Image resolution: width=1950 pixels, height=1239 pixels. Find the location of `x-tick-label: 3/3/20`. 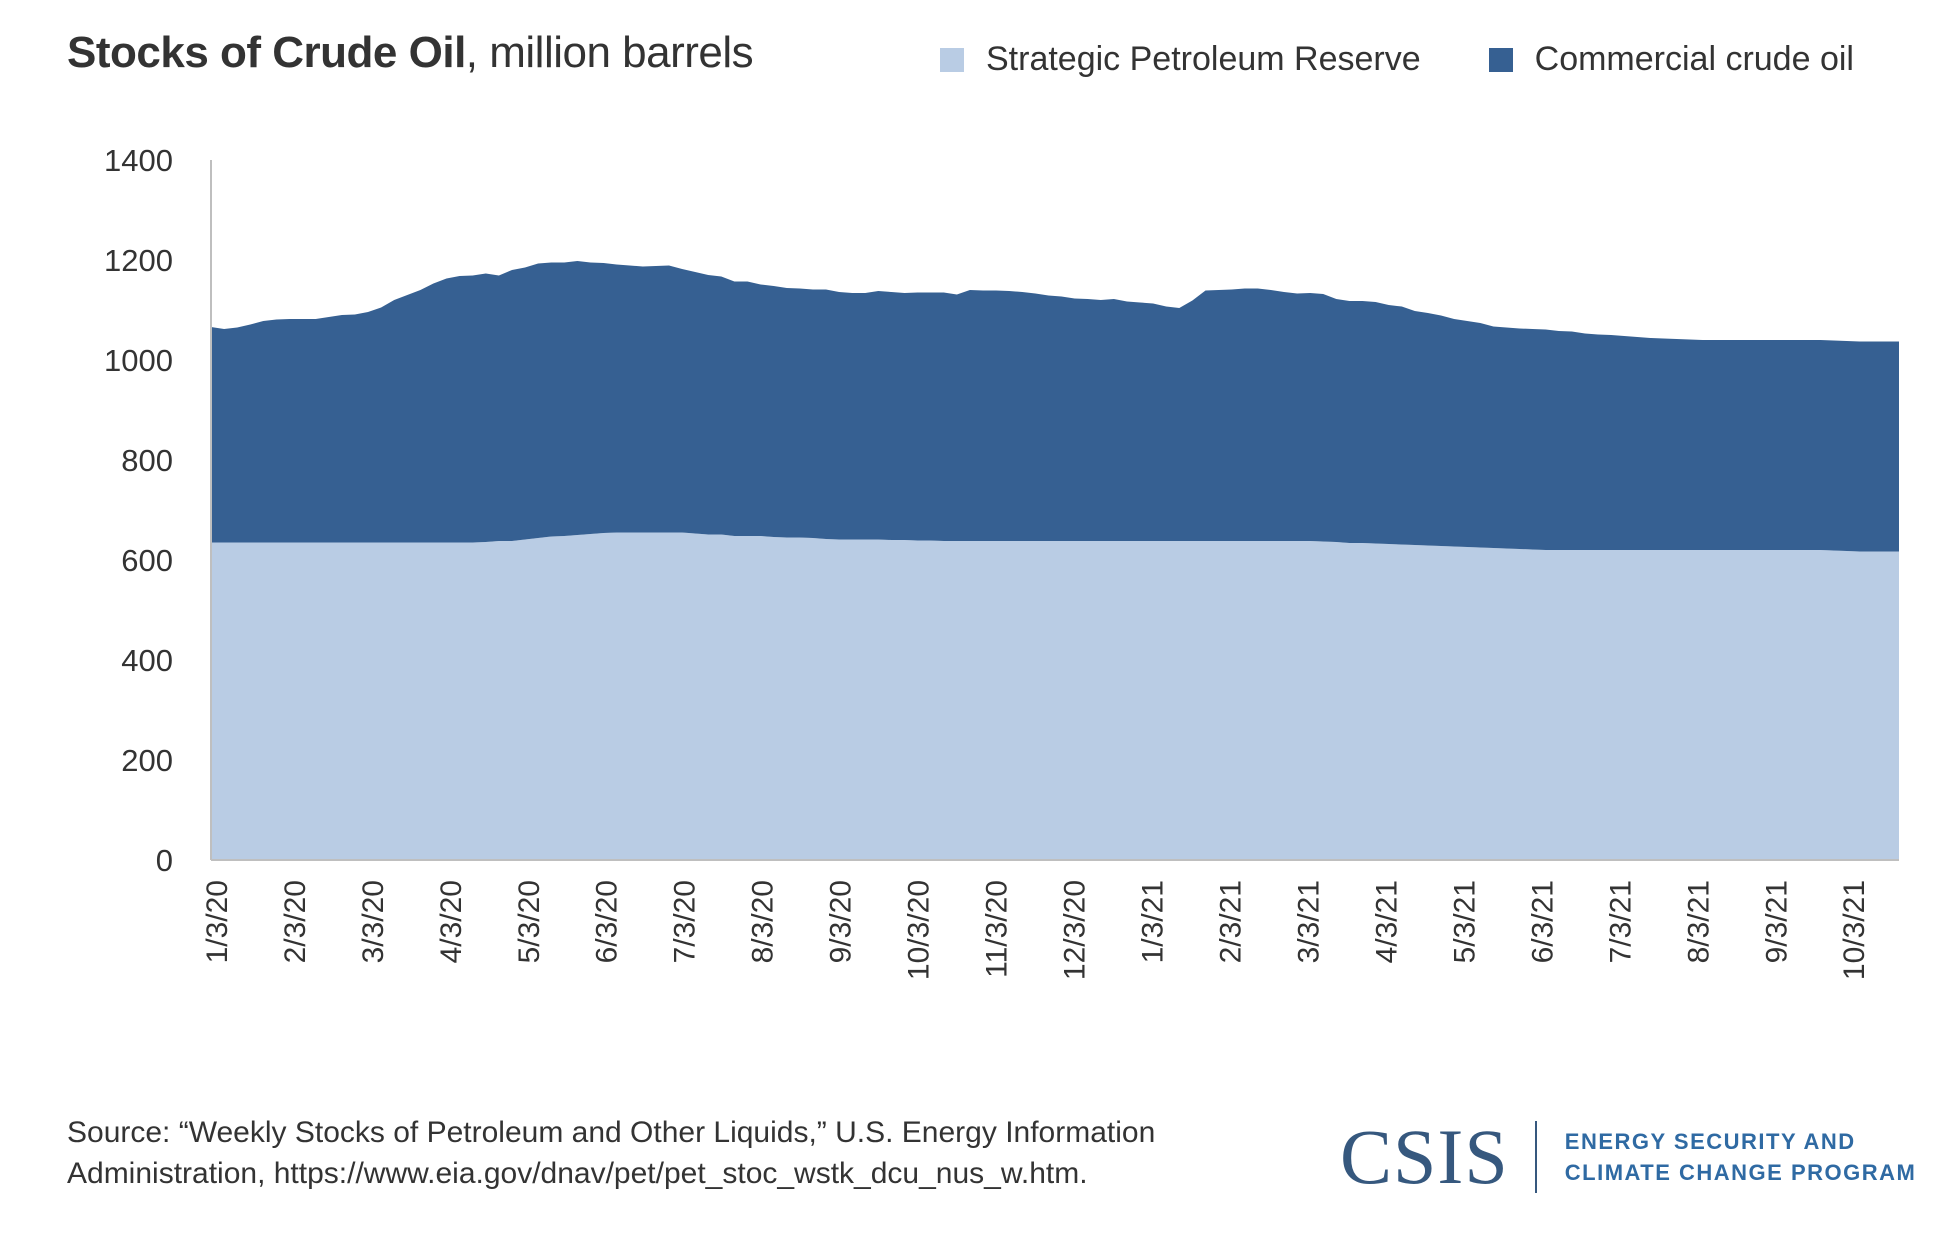

x-tick-label: 3/3/20 is located at coordinates (373, 921).